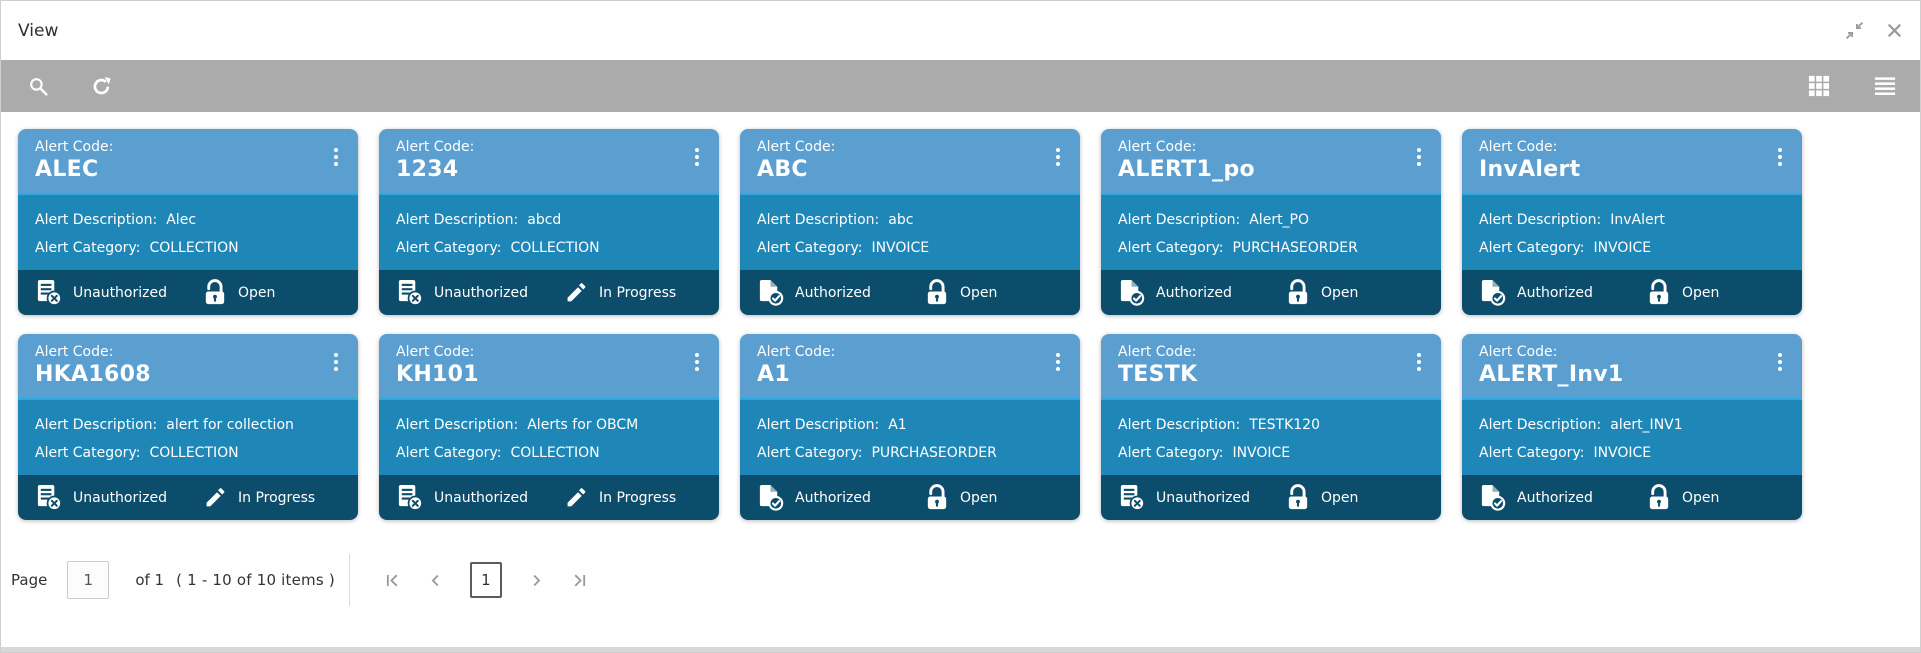  What do you see at coordinates (485, 580) in the screenshot?
I see `current-page-button: 1` at bounding box center [485, 580].